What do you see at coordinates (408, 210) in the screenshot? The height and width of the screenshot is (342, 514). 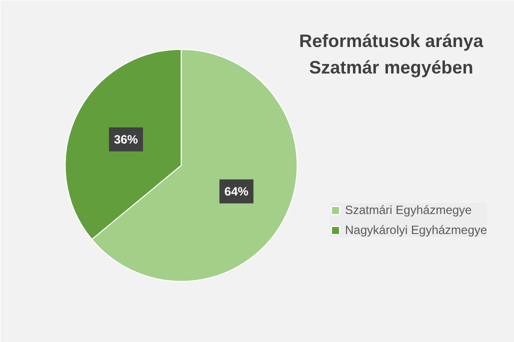 I see `legend-label: Szatmári Egyházmegye` at bounding box center [408, 210].